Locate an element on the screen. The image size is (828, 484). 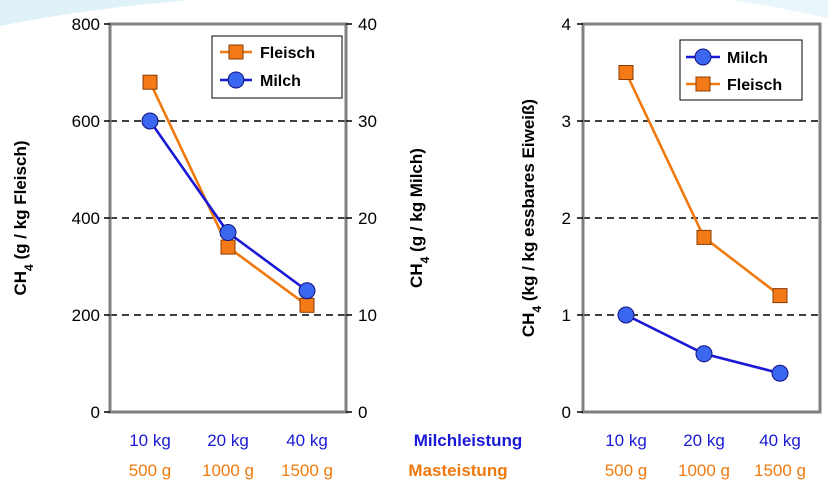
series-line-fleisch is located at coordinates (702, 184).